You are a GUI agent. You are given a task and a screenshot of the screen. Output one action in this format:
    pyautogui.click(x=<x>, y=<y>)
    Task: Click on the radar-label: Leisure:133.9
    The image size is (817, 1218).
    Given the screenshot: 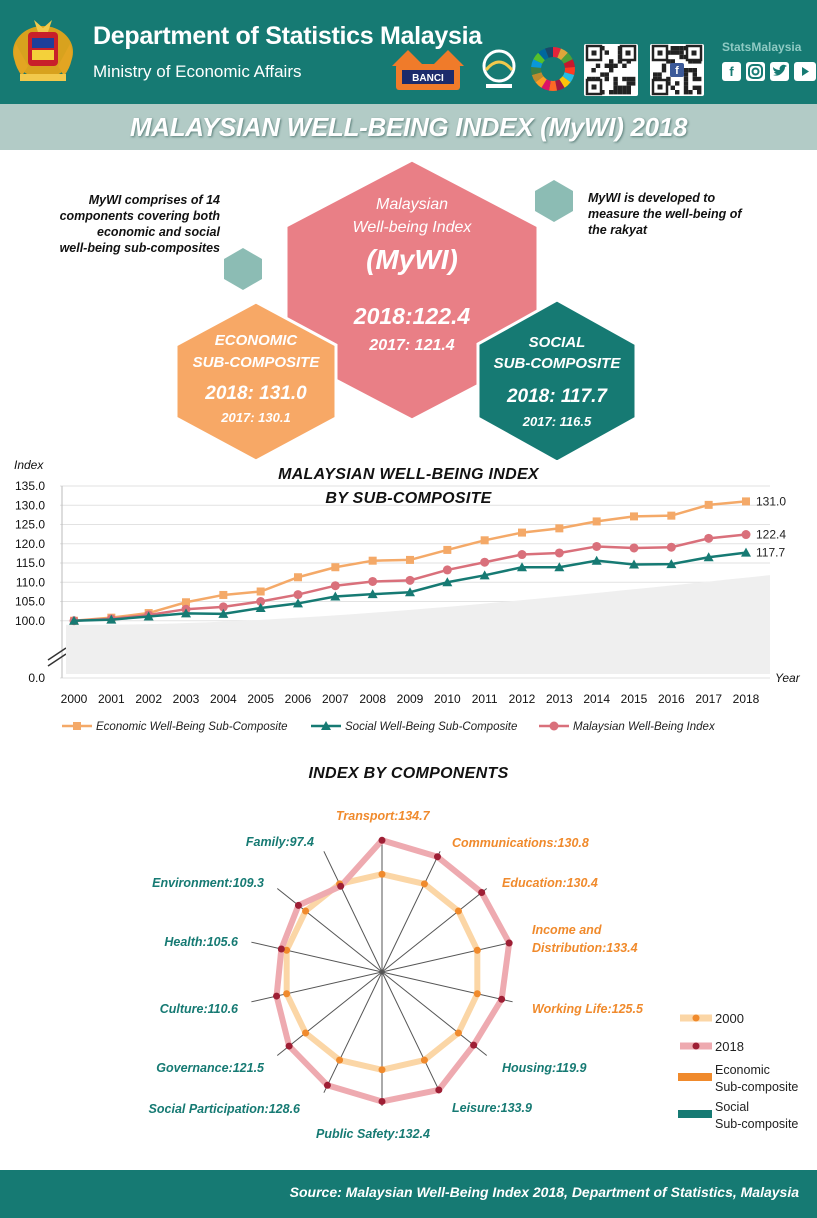 What is the action you would take?
    pyautogui.click(x=492, y=1108)
    